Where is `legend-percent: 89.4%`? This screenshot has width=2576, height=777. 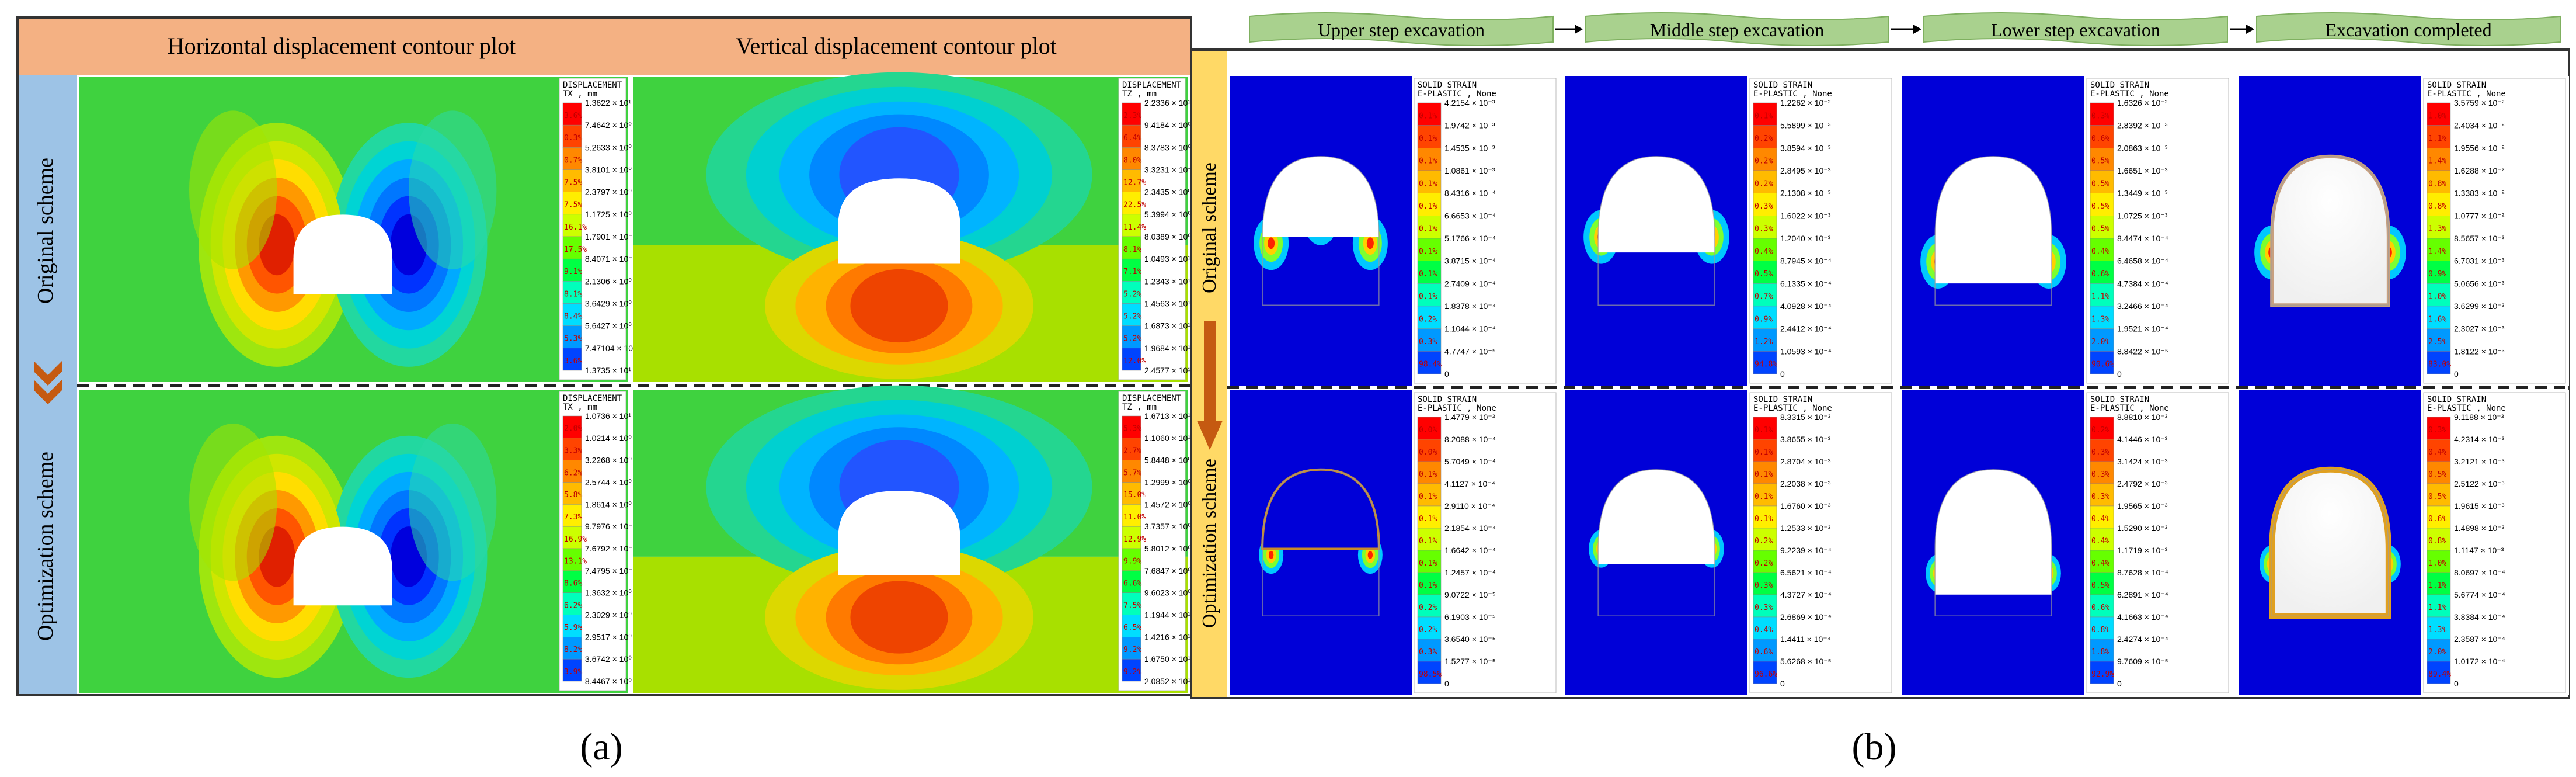
legend-percent: 89.4% is located at coordinates (2439, 674).